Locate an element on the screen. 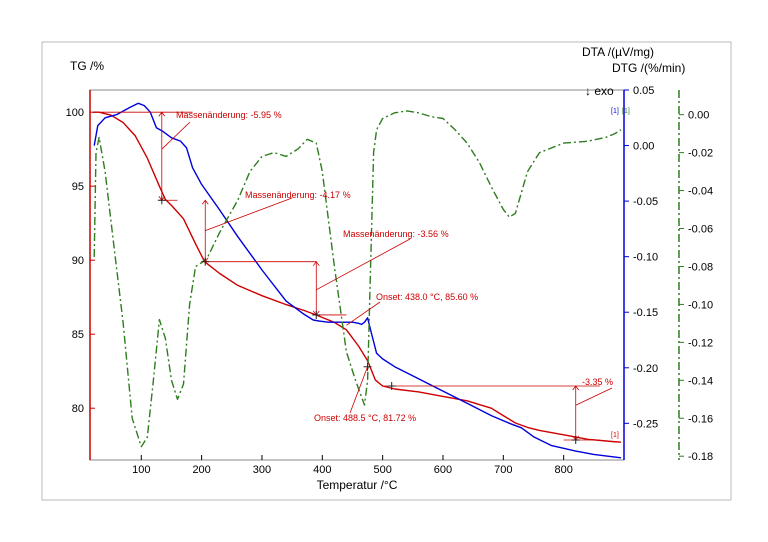 This screenshot has width=768, height=542. x-axis-label: Temperatur /°C is located at coordinates (357, 485).